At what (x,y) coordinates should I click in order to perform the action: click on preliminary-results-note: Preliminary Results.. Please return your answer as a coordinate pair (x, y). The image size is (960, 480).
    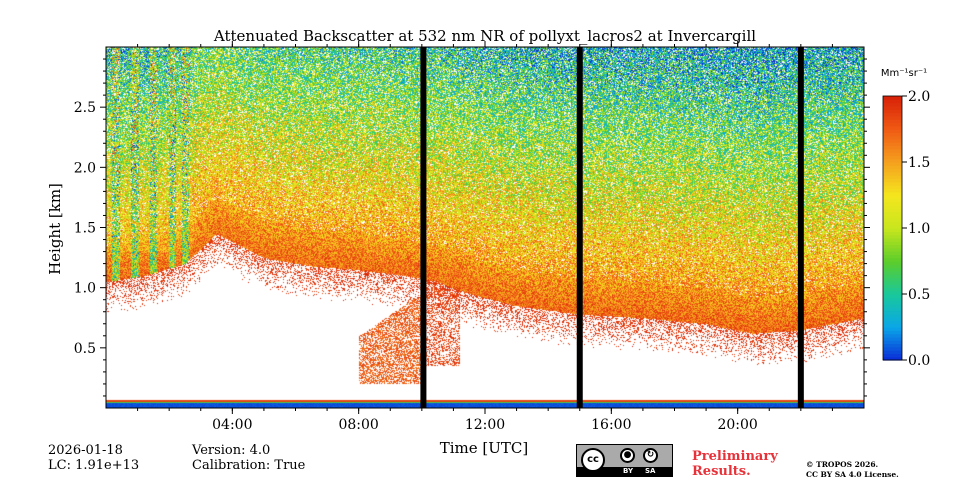
    Looking at the image, I should click on (735, 464).